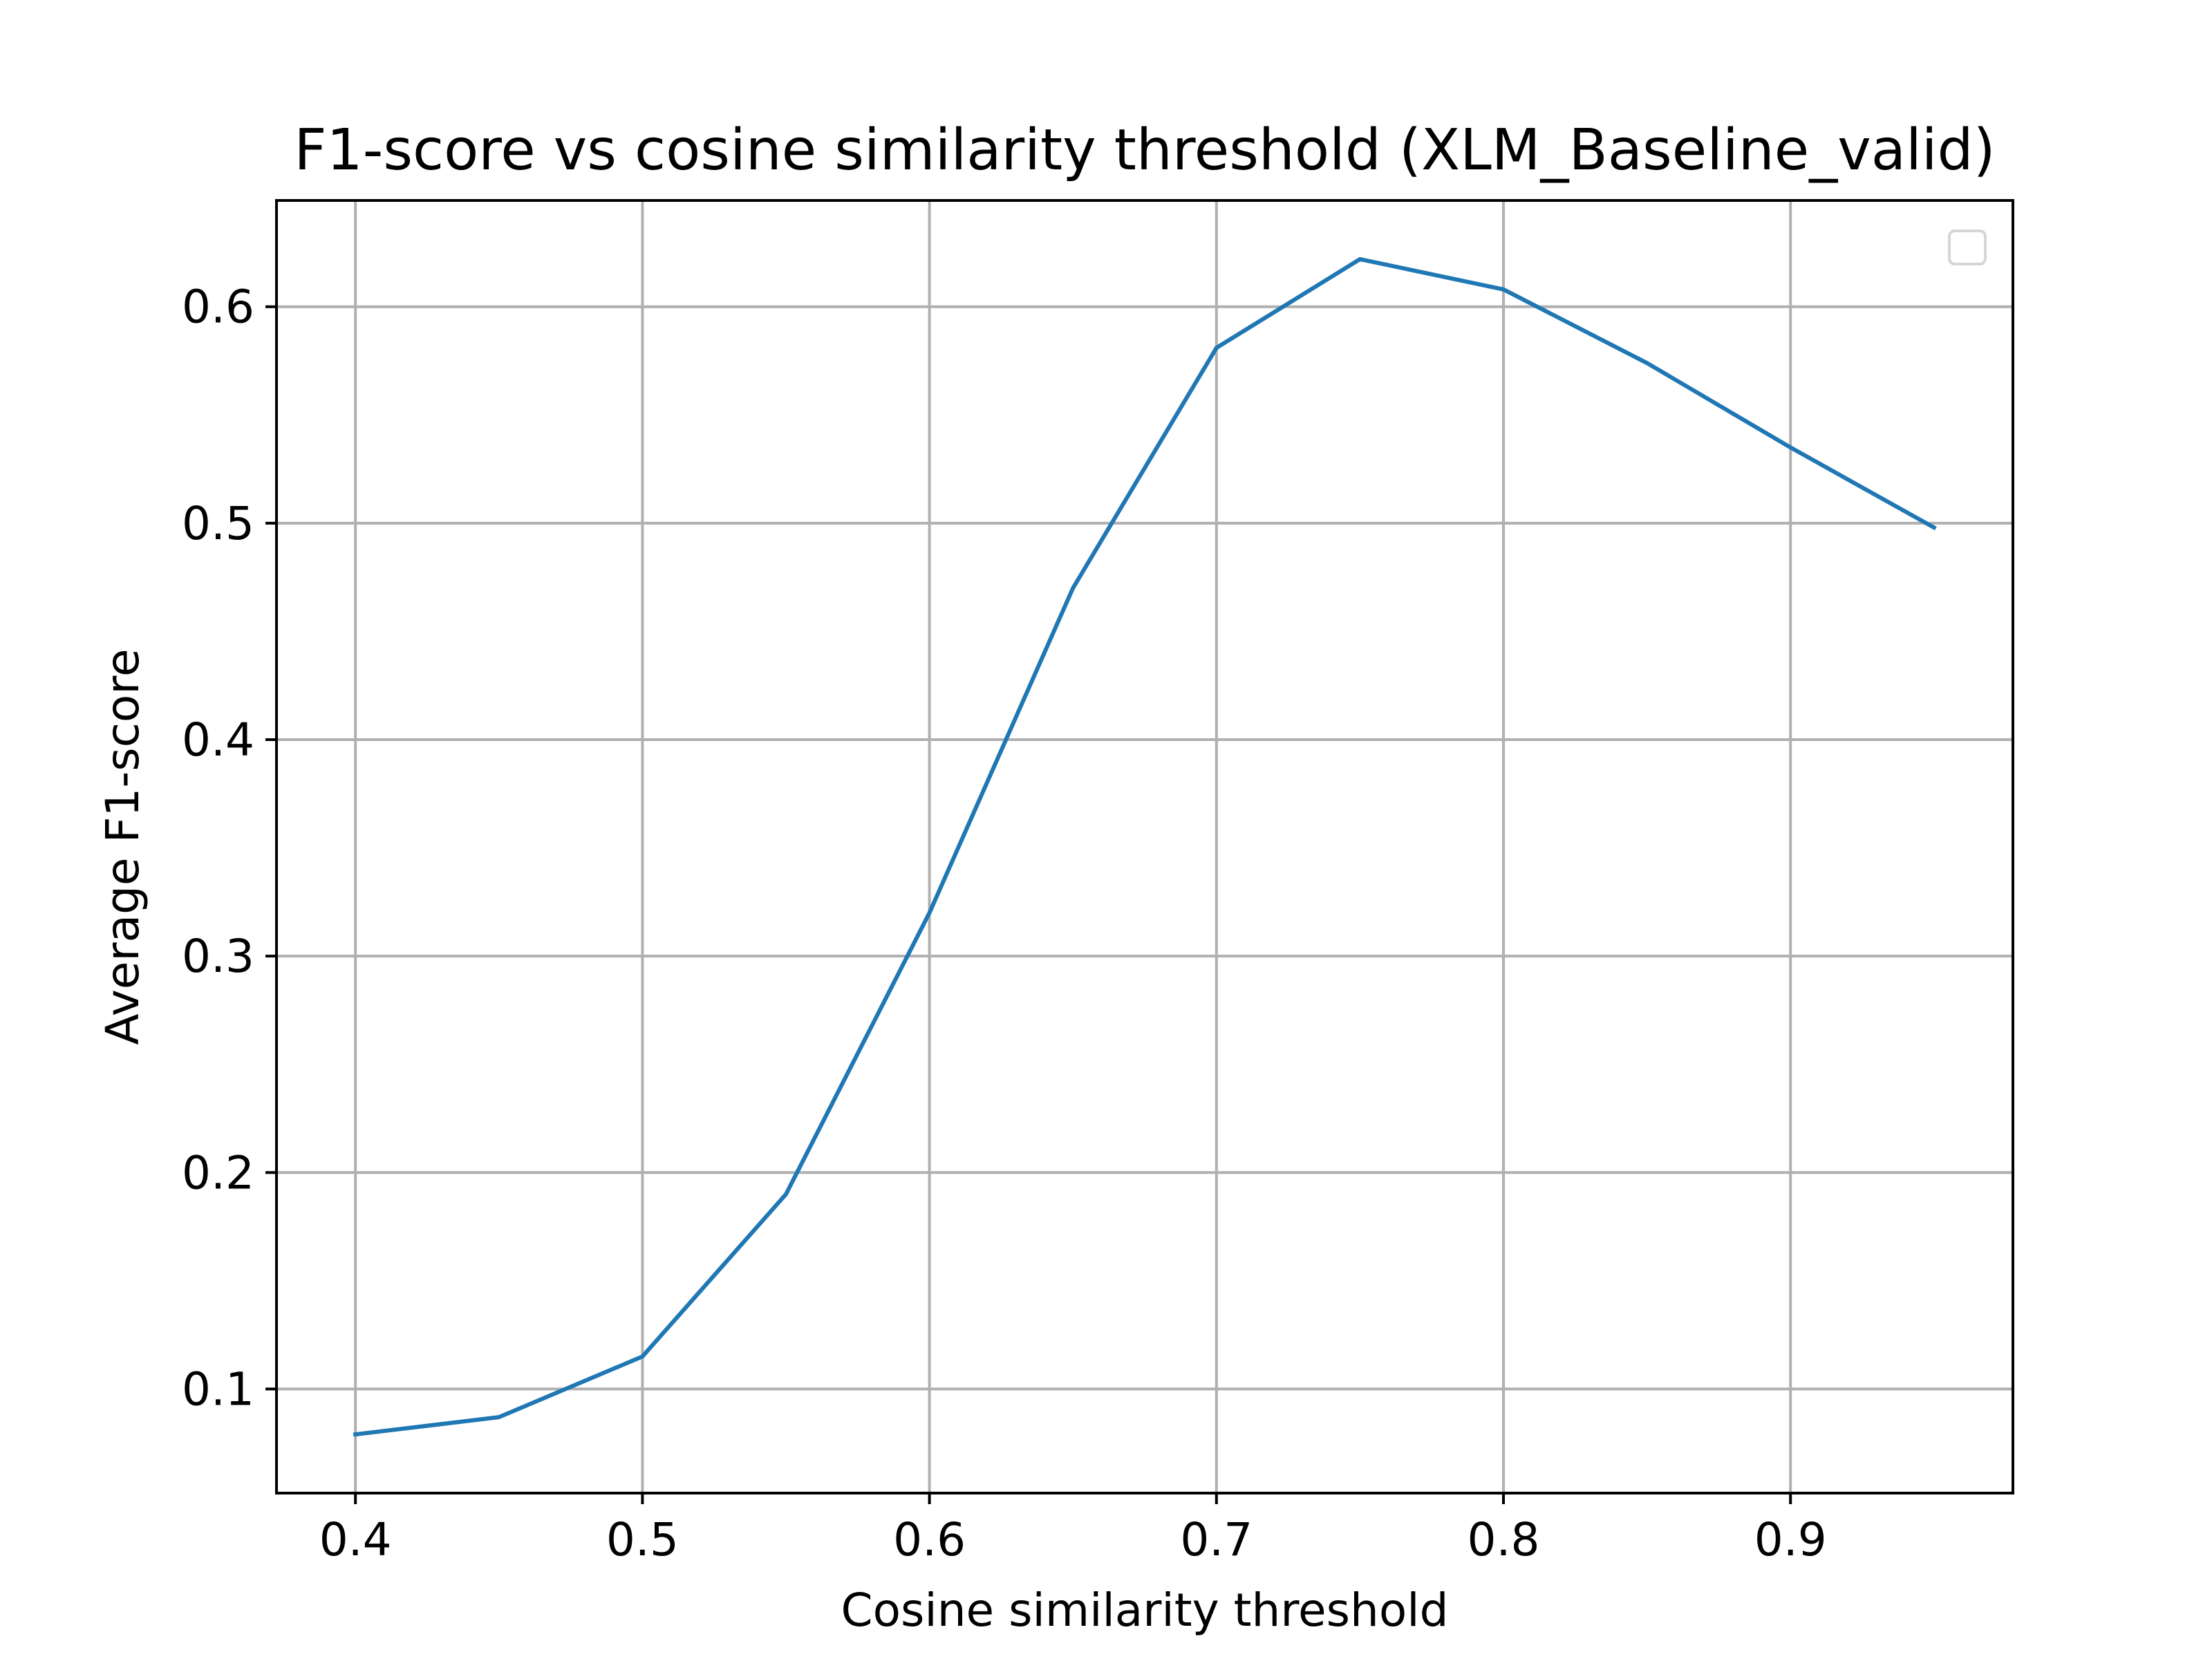 This screenshot has width=2212, height=1659. What do you see at coordinates (1504, 1540) in the screenshot?
I see `x-tick-label: 0.8` at bounding box center [1504, 1540].